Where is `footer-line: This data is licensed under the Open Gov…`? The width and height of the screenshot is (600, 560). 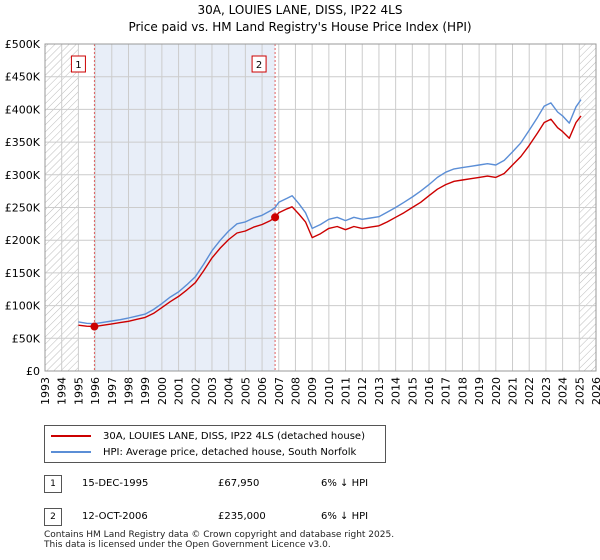
footer-line: This data is licensed under the Open Gov… is located at coordinates (187, 545).